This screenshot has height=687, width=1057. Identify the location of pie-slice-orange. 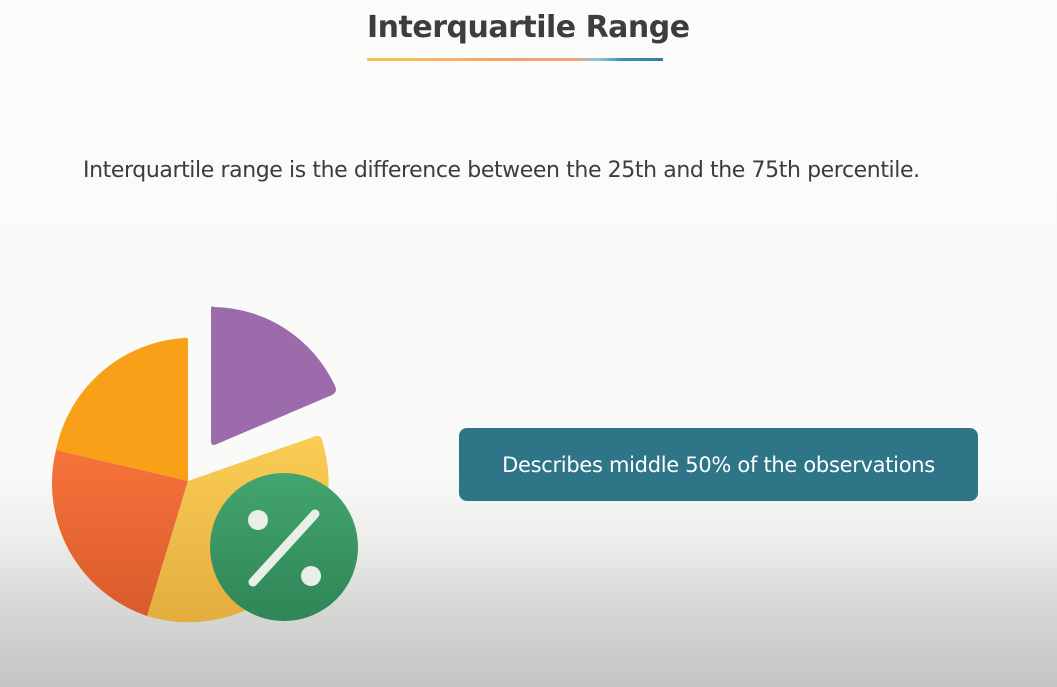
(122, 409).